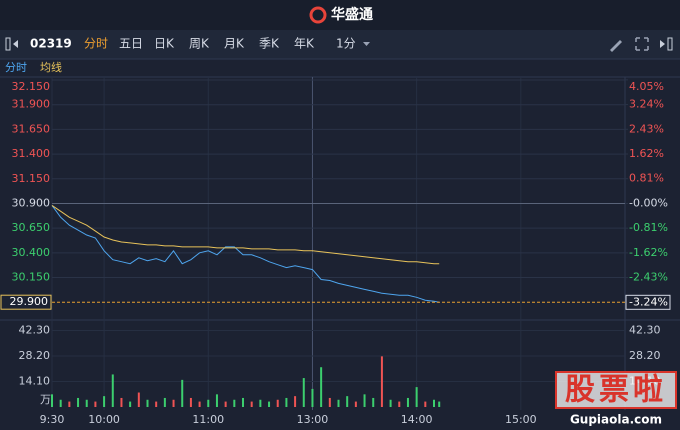  I want to click on y-tick-label: 32.150, so click(31, 86).